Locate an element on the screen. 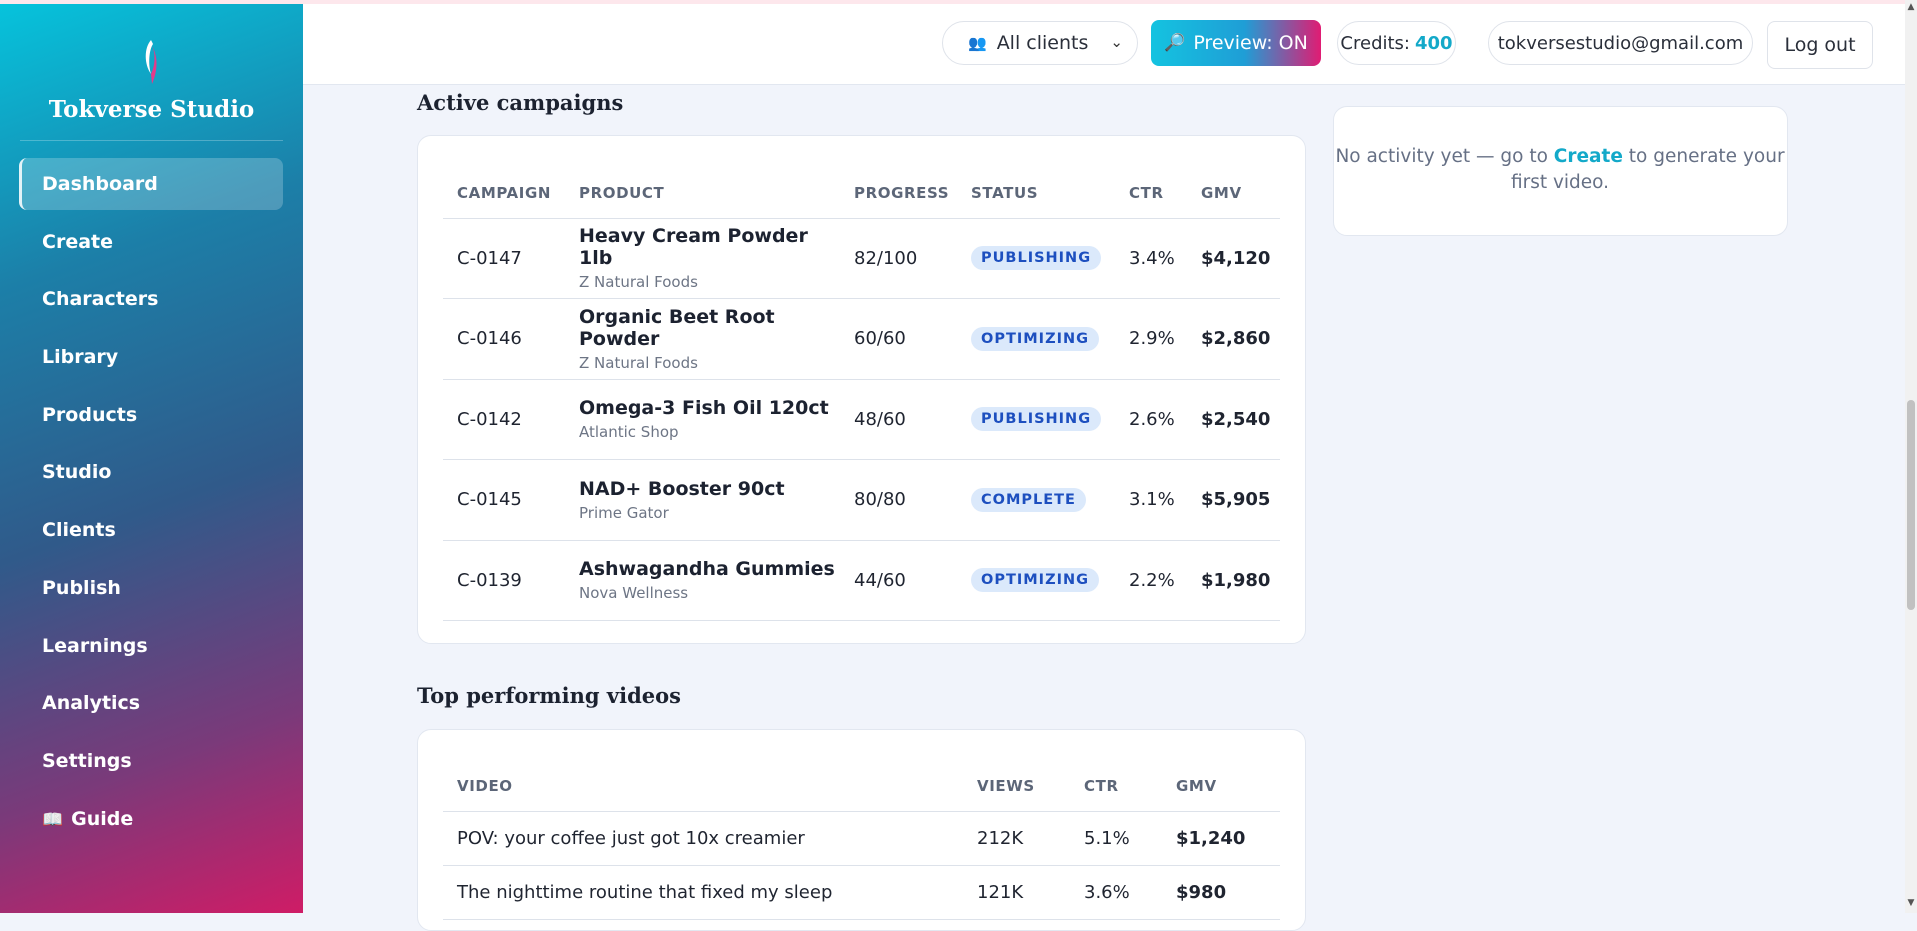 The image size is (1917, 931). gmv: $1,980 is located at coordinates (1233, 580).